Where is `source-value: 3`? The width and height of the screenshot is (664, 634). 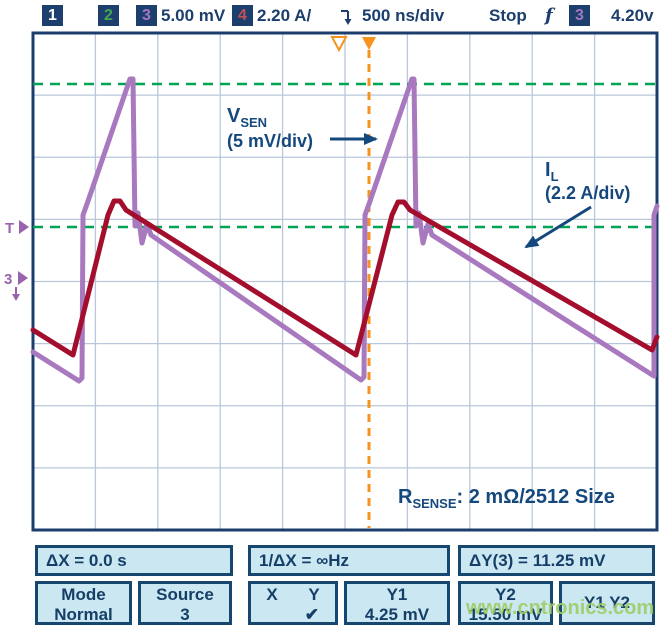
source-value: 3 is located at coordinates (185, 614).